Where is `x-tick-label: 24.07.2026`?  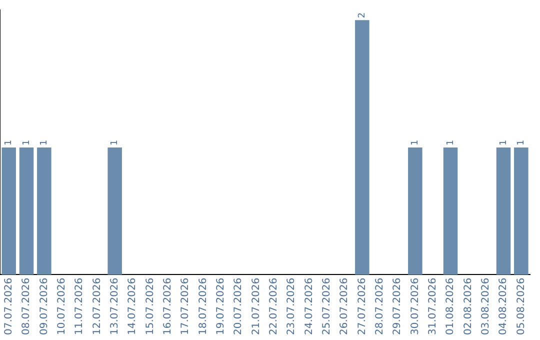 x-tick-label: 24.07.2026 is located at coordinates (309, 307).